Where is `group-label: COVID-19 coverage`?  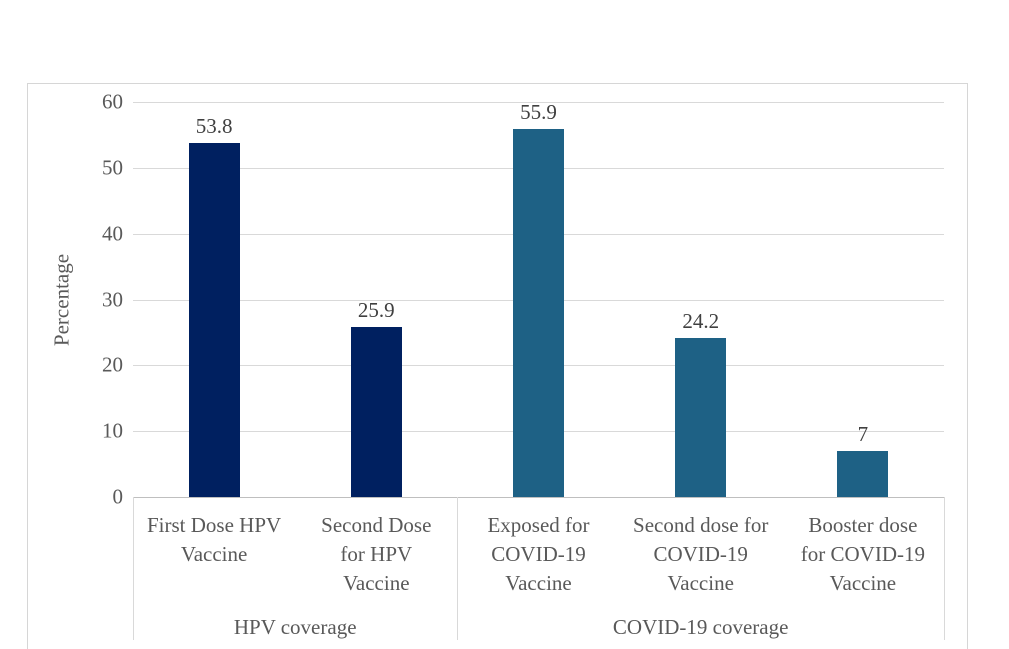
group-label: COVID-19 coverage is located at coordinates (700, 627).